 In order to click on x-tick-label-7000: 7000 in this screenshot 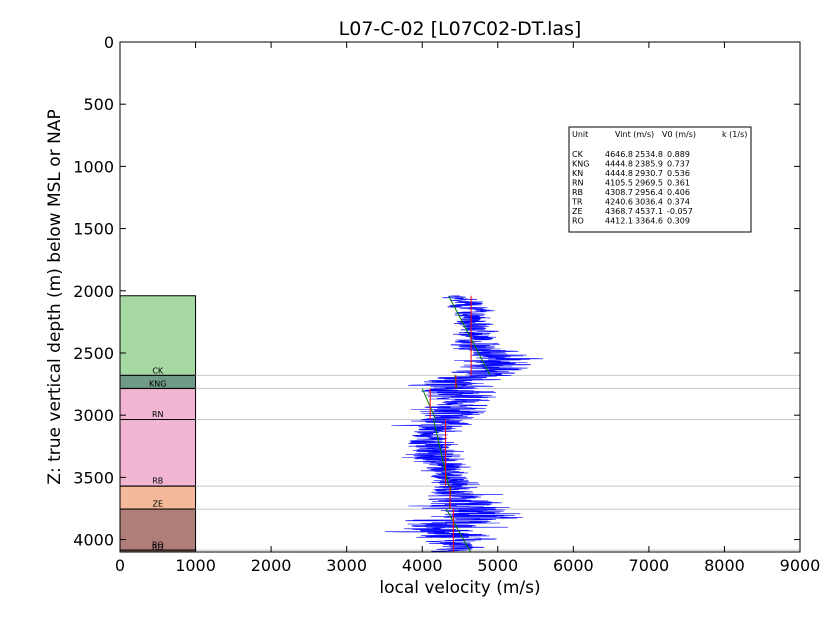, I will do `click(649, 565)`.